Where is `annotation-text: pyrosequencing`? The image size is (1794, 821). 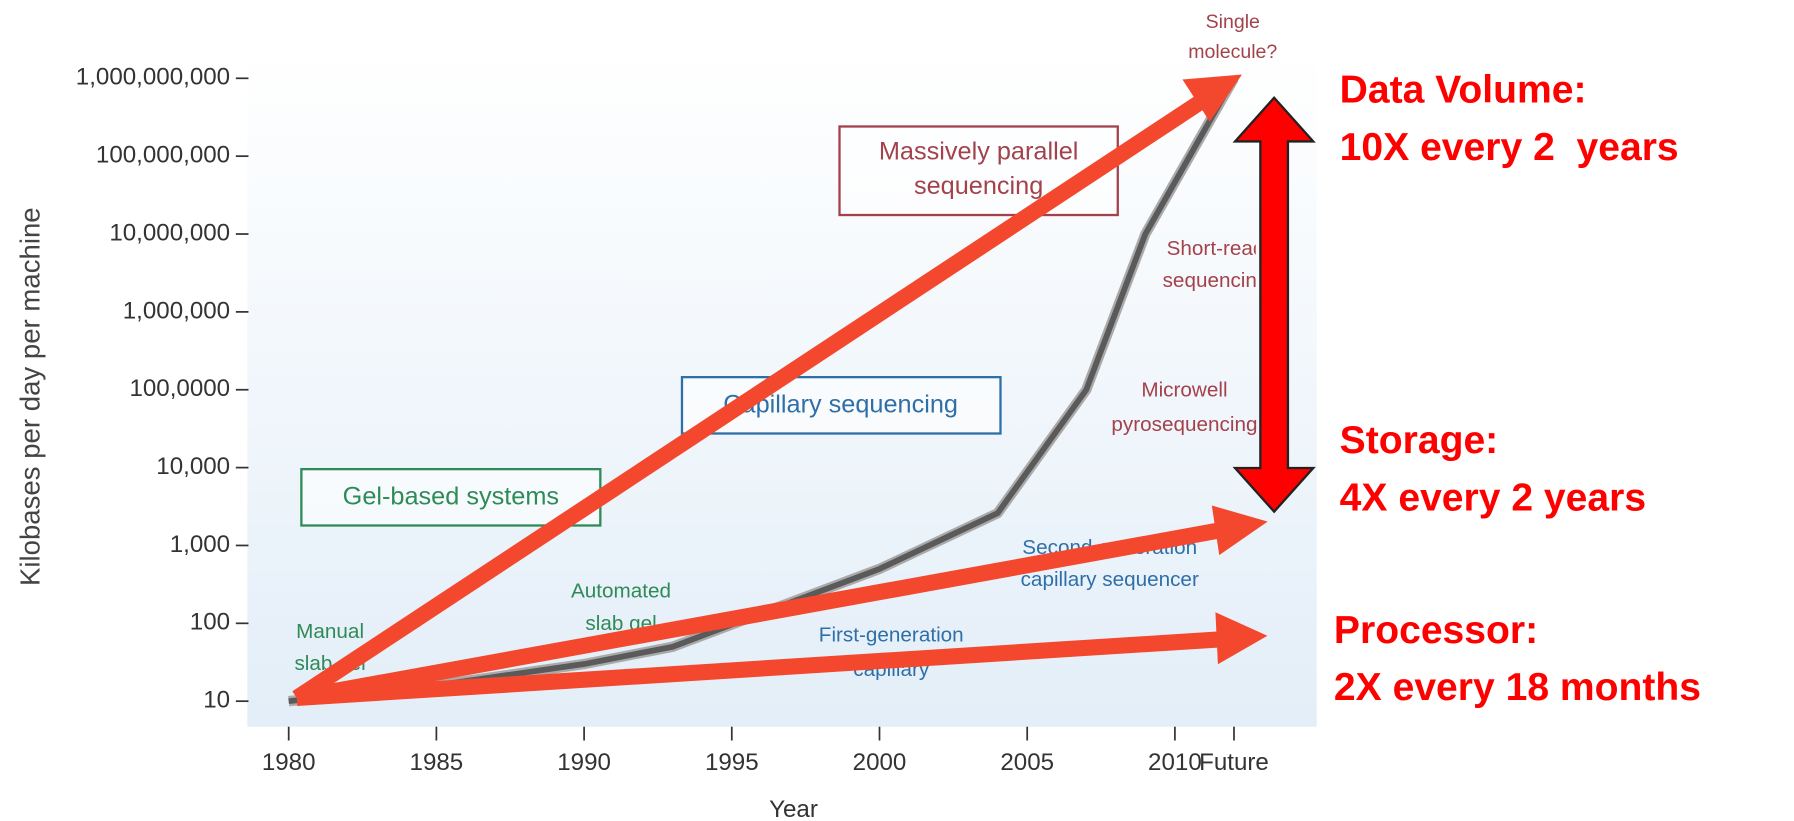
annotation-text: pyrosequencing is located at coordinates (1184, 424).